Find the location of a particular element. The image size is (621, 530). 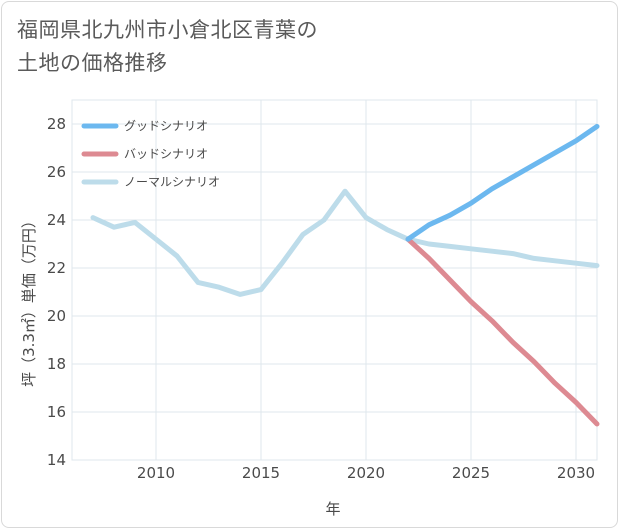

y-tick-label: 24 is located at coordinates (56, 220).